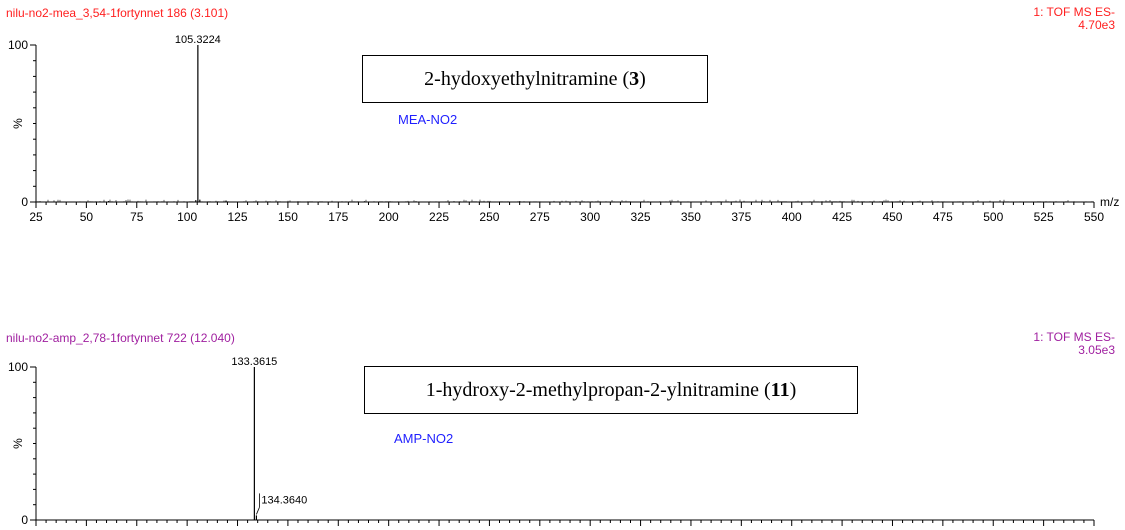 This screenshot has height=530, width=1125. Describe the element at coordinates (288, 217) in the screenshot. I see `x-tick-label: 150` at that location.